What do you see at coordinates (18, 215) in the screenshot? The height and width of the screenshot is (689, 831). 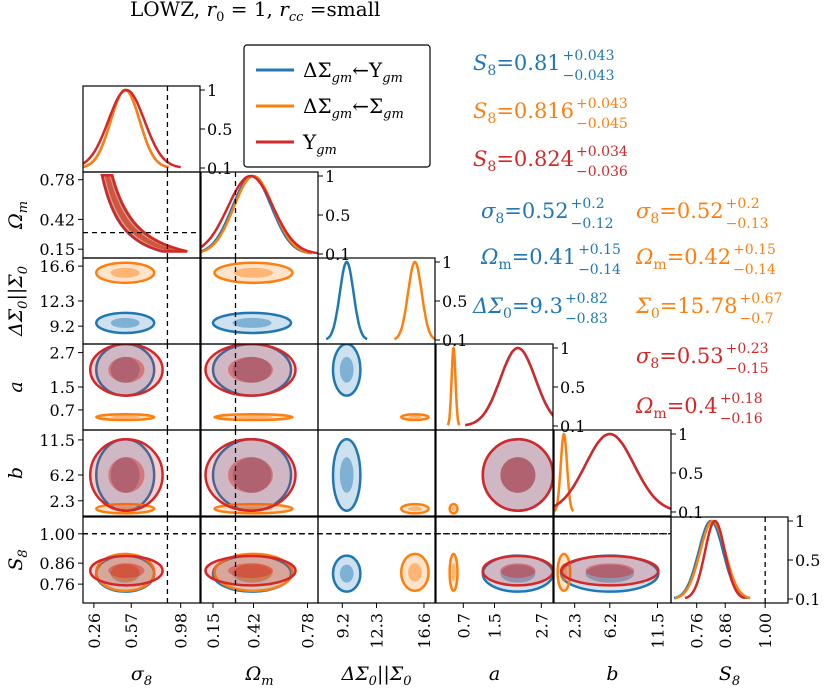 I see `y-axis-label-Omega_m: Ωm` at bounding box center [18, 215].